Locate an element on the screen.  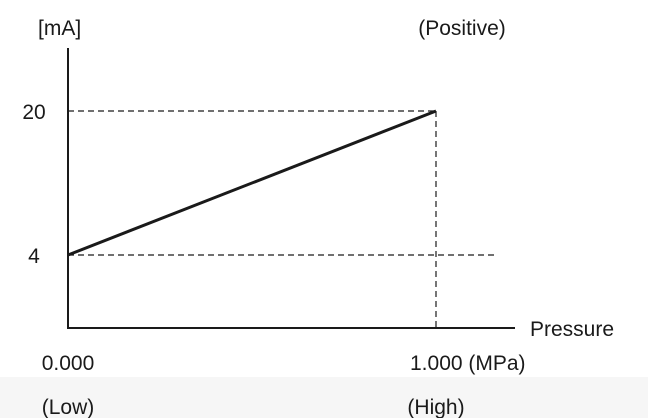
y-tick-label-high: 20 is located at coordinates (33, 112).